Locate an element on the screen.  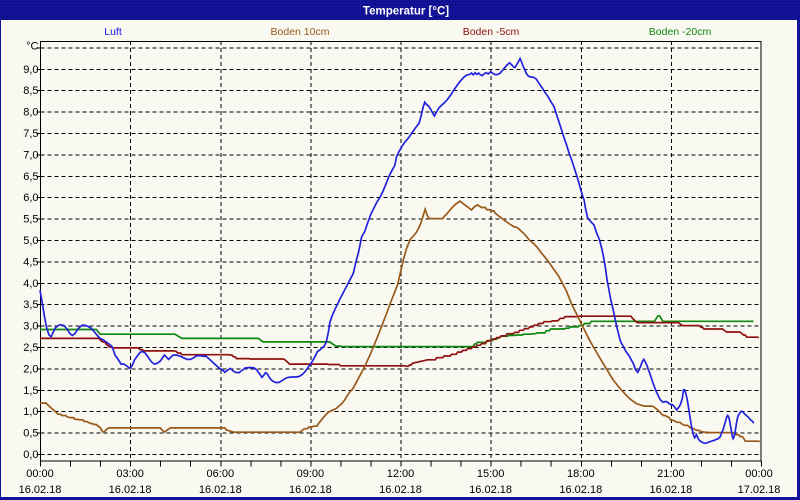
svg-text: 4,5 is located at coordinates (30, 262).